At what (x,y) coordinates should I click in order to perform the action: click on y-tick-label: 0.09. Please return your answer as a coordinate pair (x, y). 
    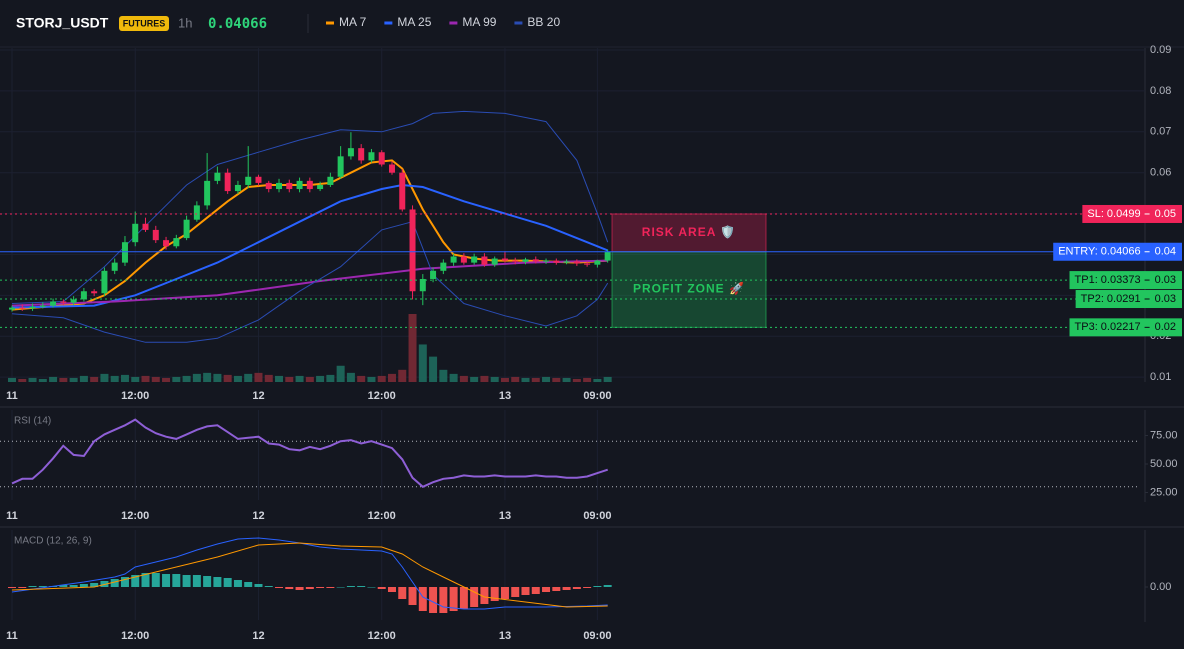
    Looking at the image, I should click on (1160, 50).